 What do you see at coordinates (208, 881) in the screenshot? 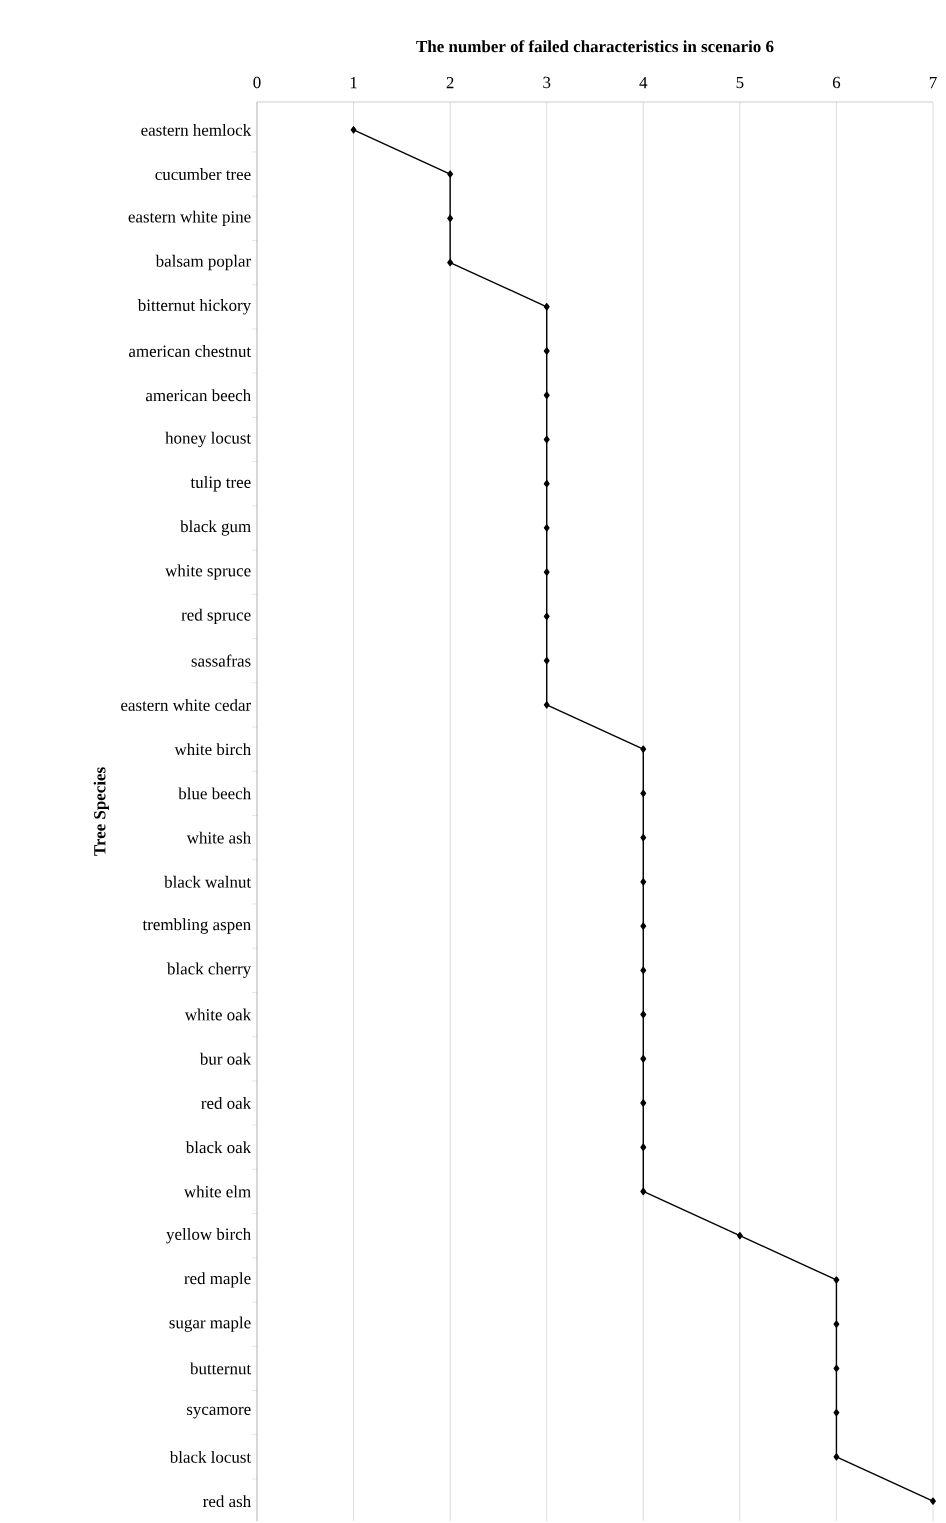
I see `y-tick-label: black walnut` at bounding box center [208, 881].